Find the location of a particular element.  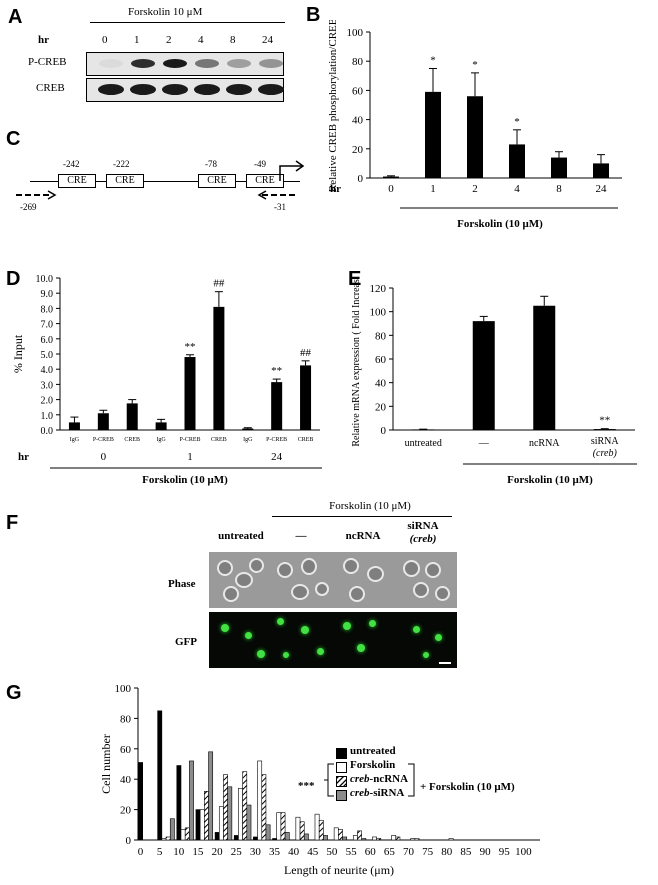

y-tick-label: 20 is located at coordinates (358, 150).